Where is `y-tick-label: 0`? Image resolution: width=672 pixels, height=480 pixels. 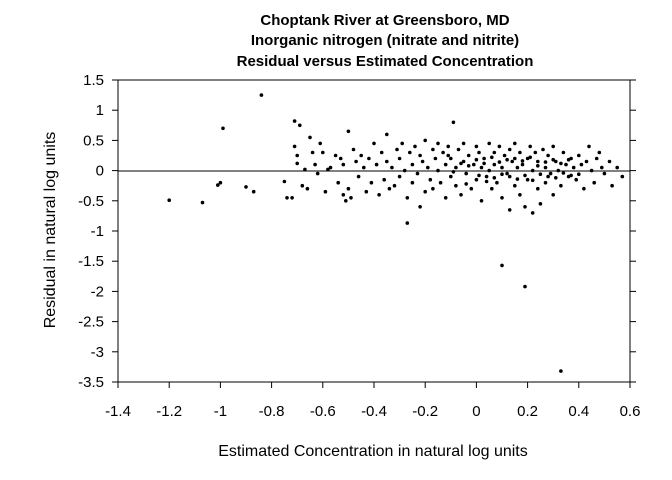
y-tick-label: 0 is located at coordinates (100, 171).